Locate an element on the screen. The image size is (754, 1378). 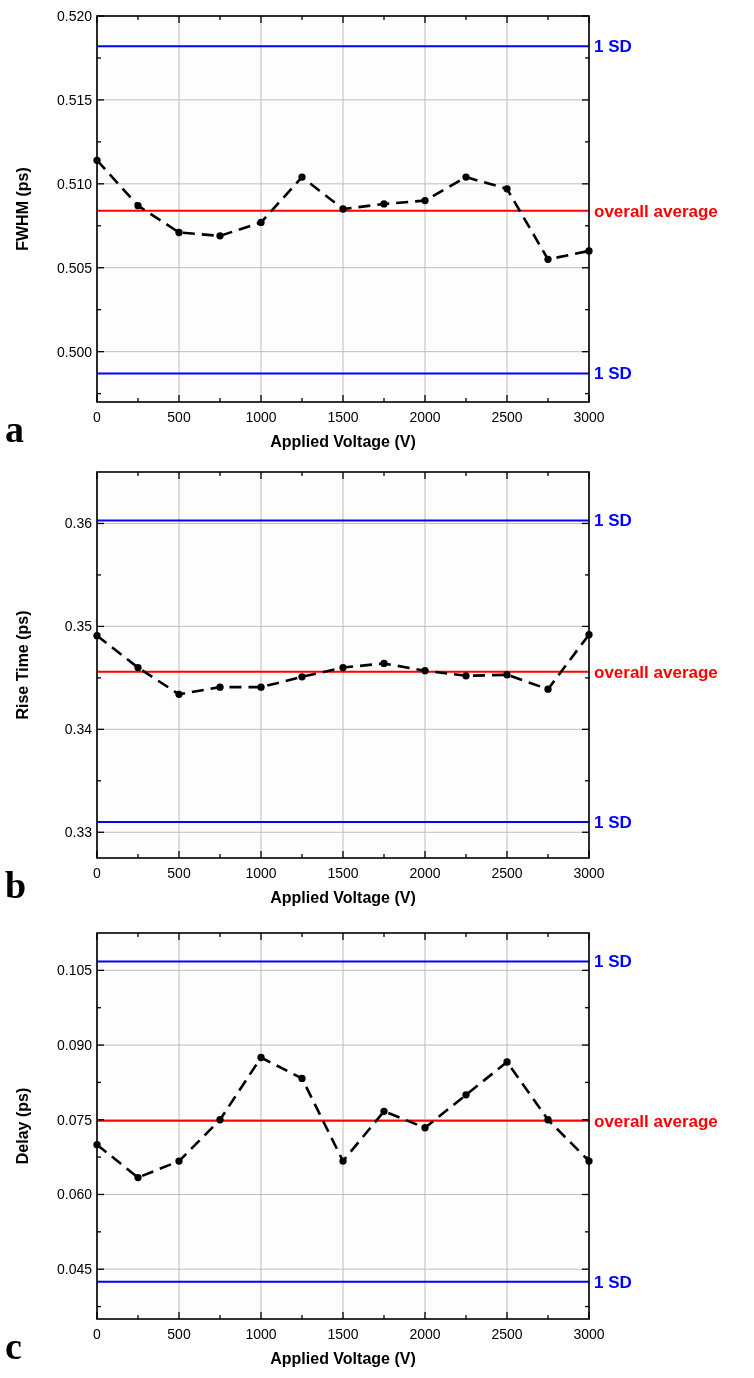
text: a is located at coordinates (14, 429).